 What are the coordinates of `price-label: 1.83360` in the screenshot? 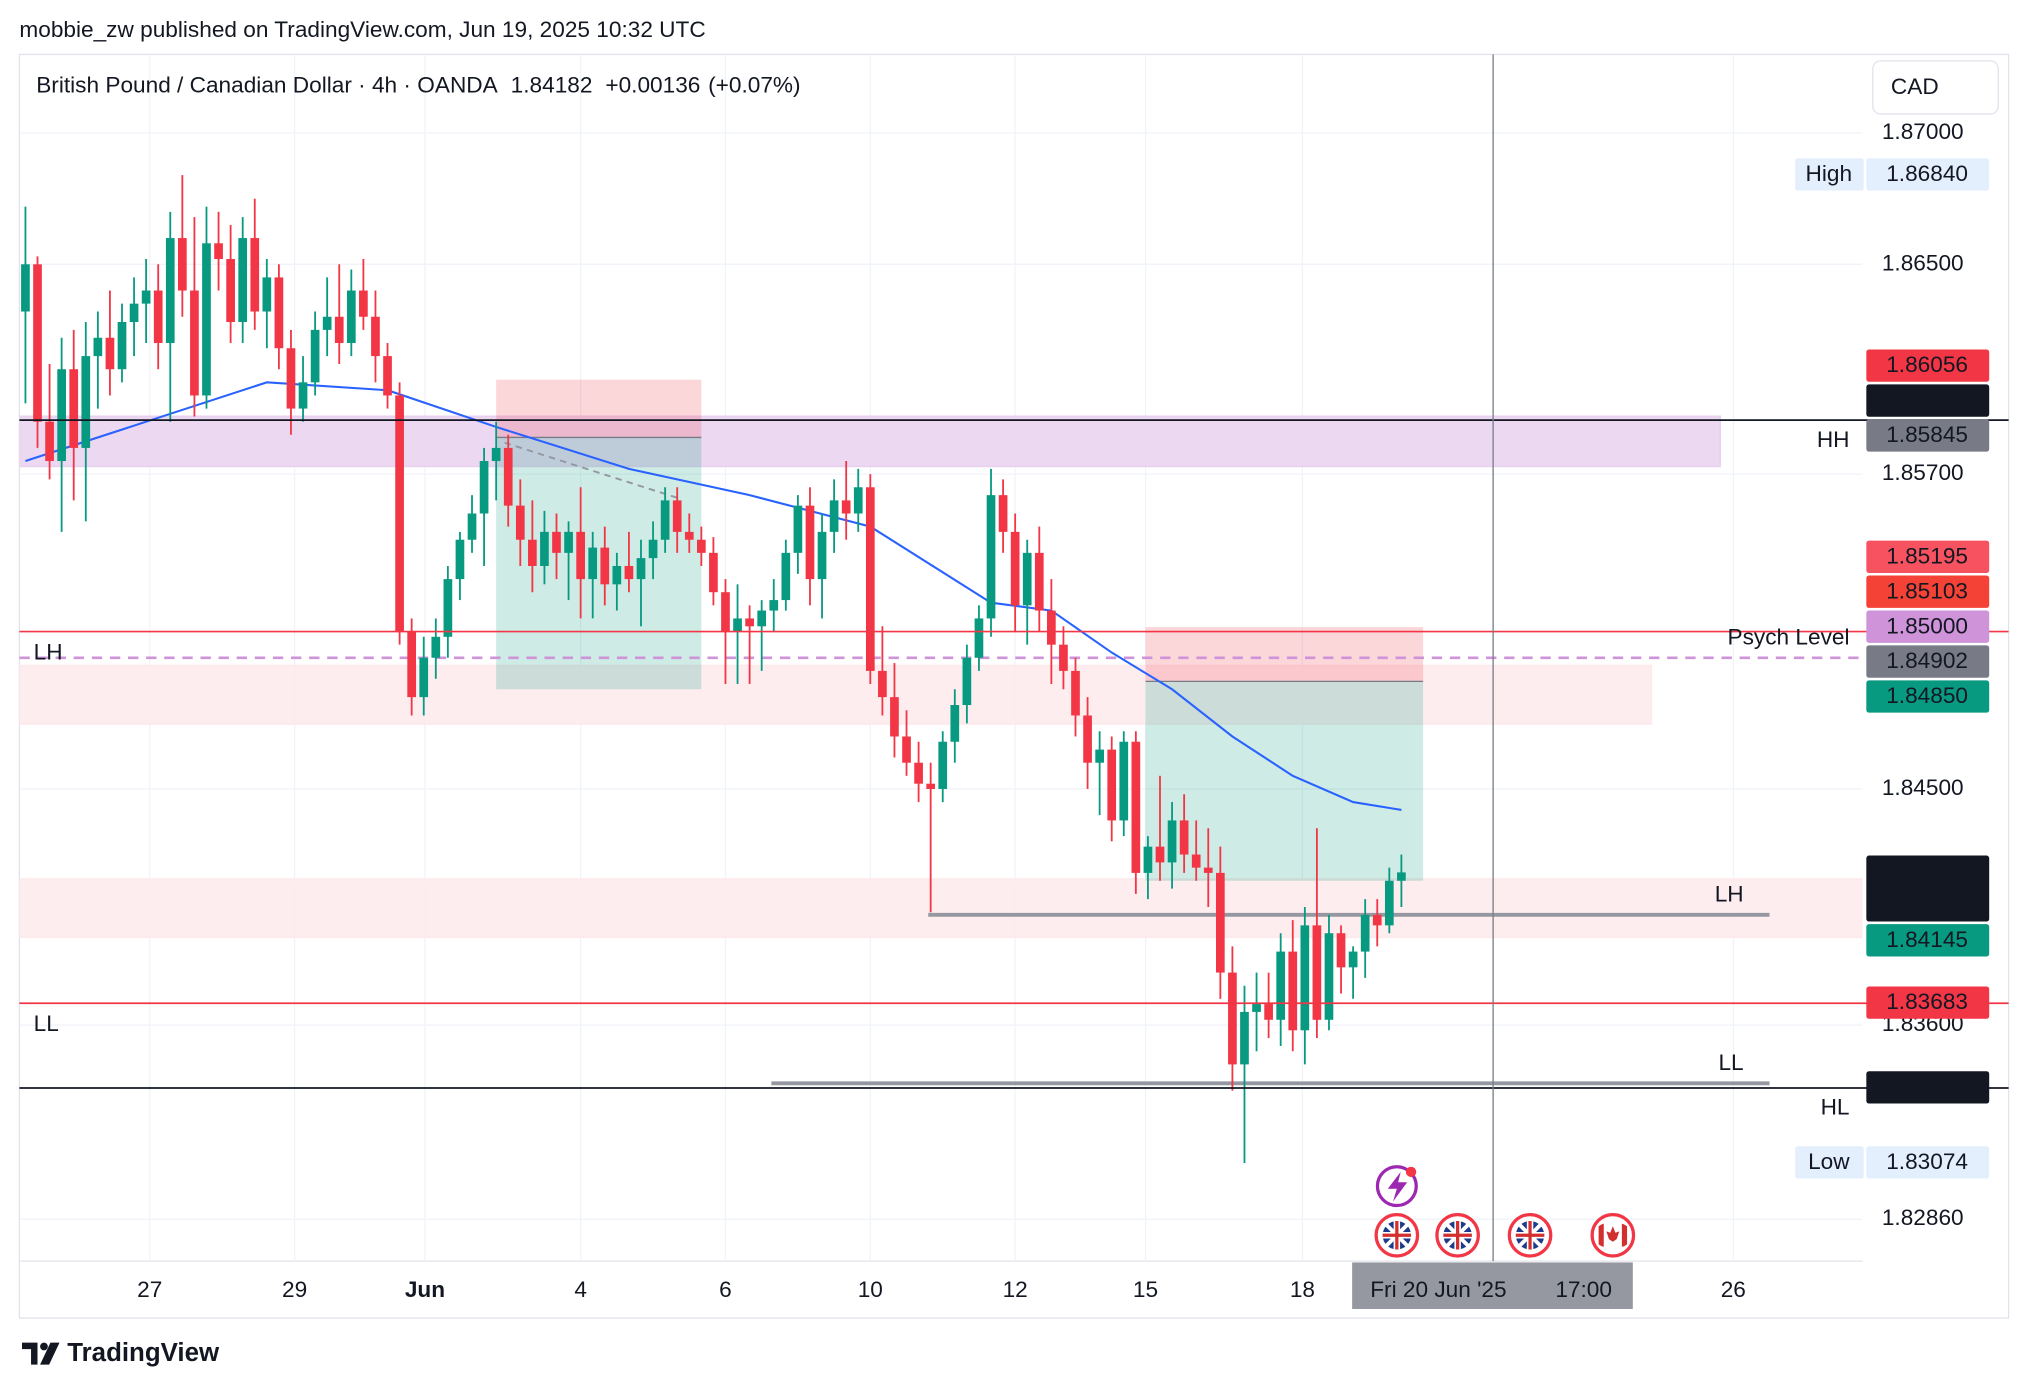 It's located at (1927, 1086).